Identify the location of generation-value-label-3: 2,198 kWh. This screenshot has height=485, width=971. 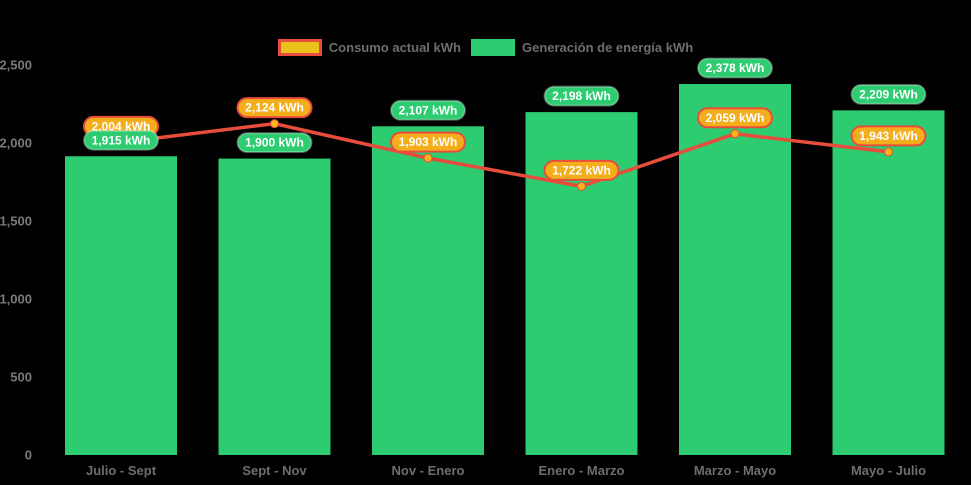
(581, 96).